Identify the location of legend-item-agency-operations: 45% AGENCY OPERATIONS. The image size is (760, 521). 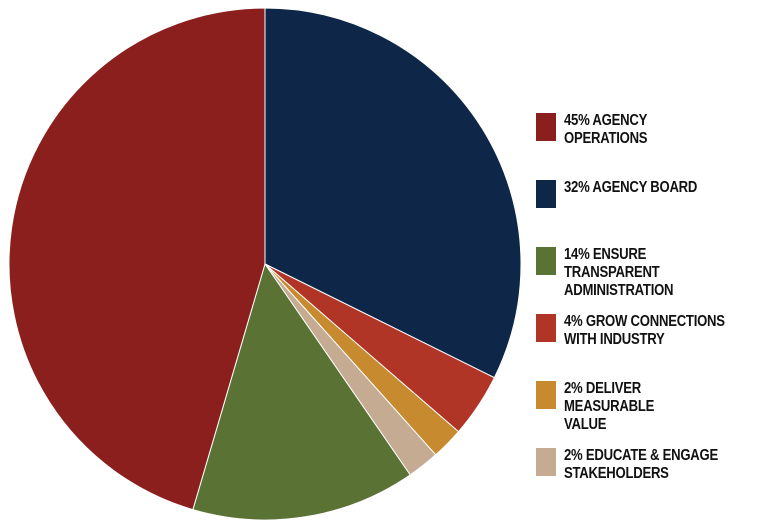
(646, 141).